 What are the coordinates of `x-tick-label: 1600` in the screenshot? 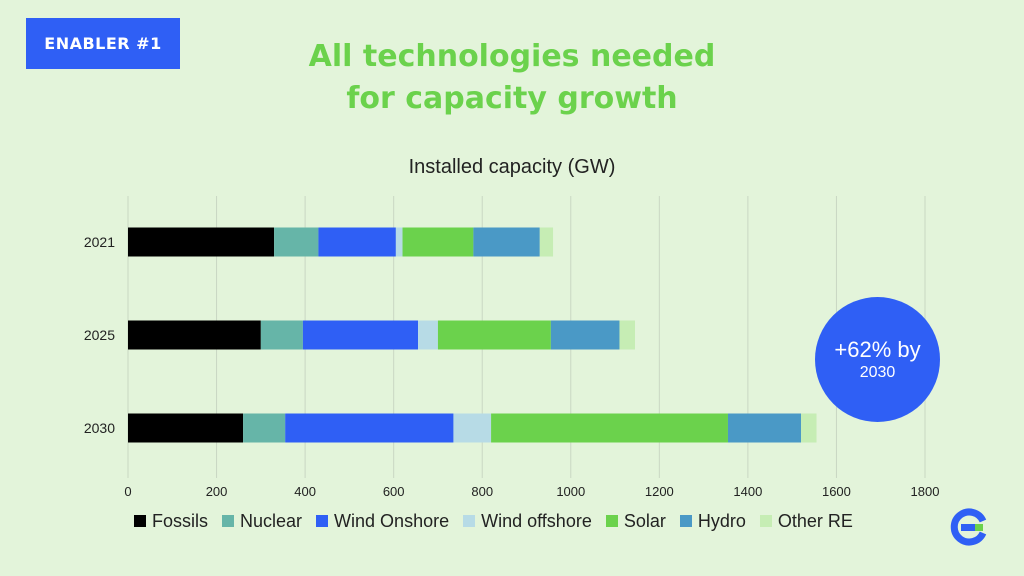 It's located at (836, 491).